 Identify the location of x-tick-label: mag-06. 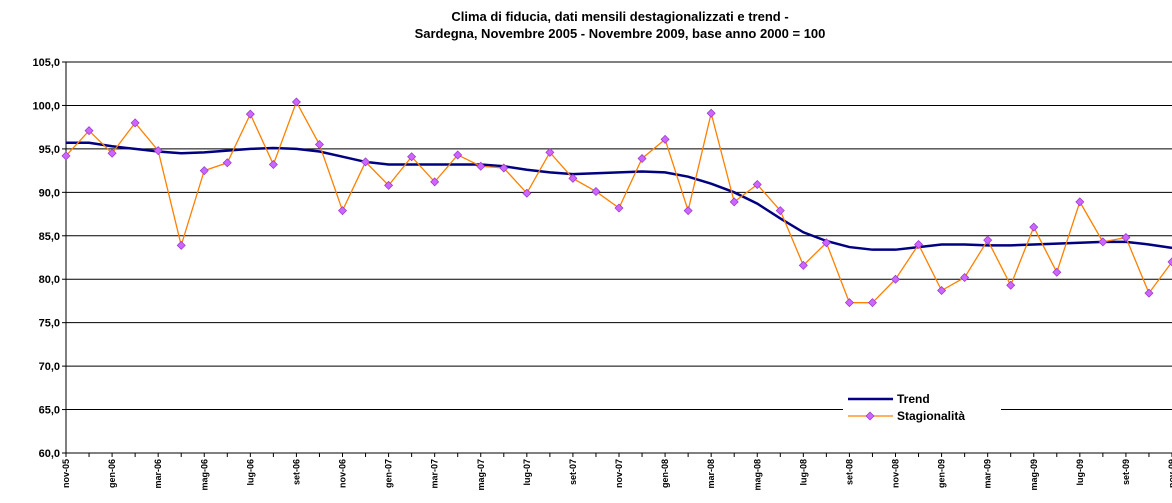
(204, 475).